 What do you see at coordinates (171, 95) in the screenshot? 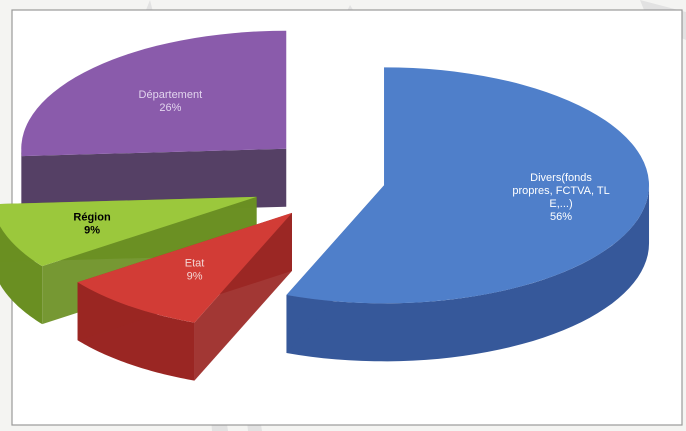
I see `slice-name-label: Département` at bounding box center [171, 95].